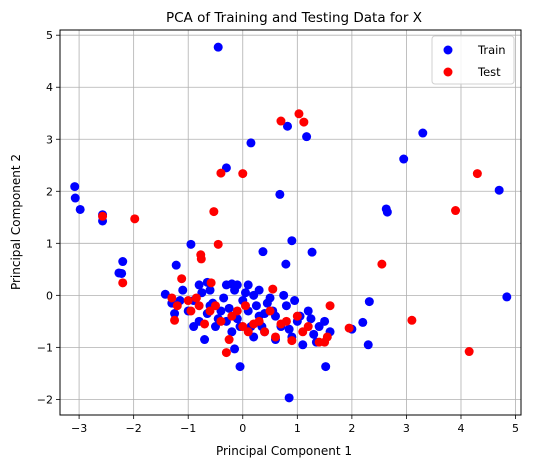 The image size is (534, 468). I want to click on y-tick-label: 4, so click(49, 87).